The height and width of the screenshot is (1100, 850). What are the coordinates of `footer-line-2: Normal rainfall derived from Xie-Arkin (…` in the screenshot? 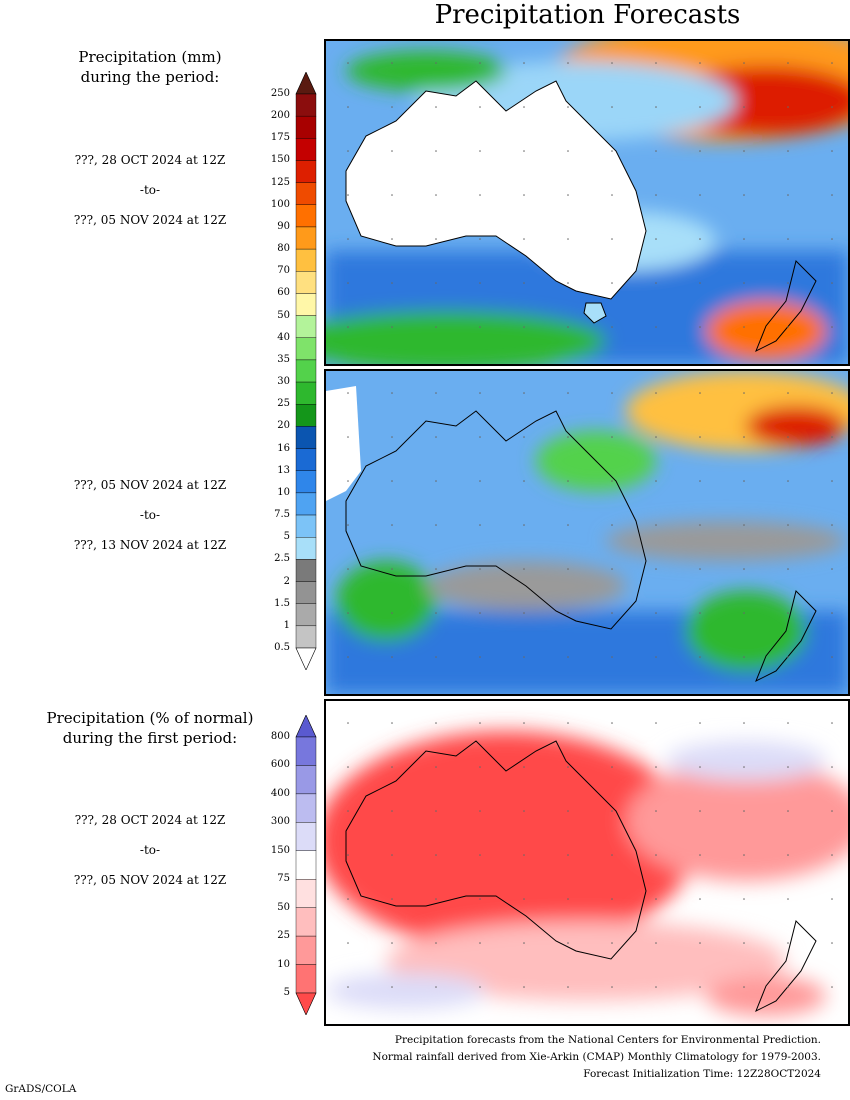 It's located at (596, 1057).